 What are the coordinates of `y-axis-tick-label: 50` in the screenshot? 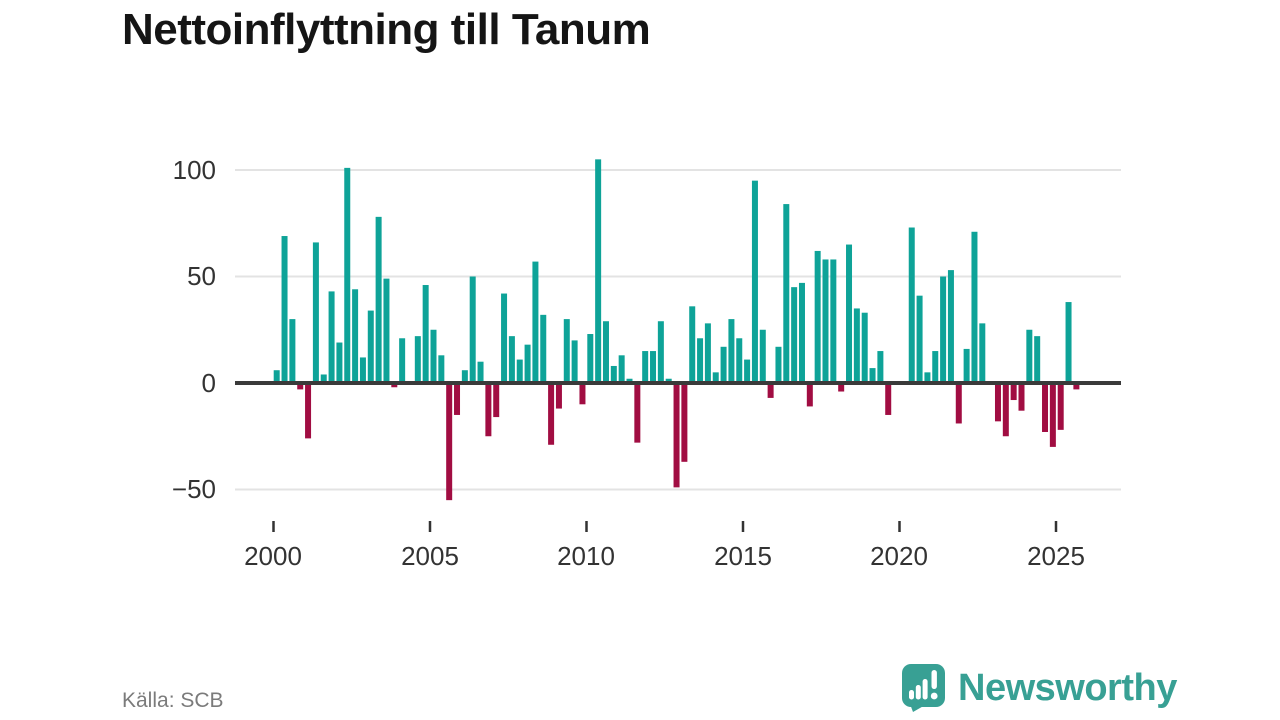 It's located at (201, 276).